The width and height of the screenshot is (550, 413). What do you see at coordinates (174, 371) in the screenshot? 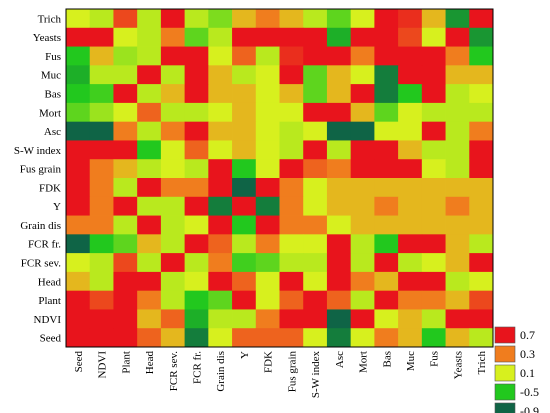
I see `column-label: FCR sev.` at bounding box center [174, 371].